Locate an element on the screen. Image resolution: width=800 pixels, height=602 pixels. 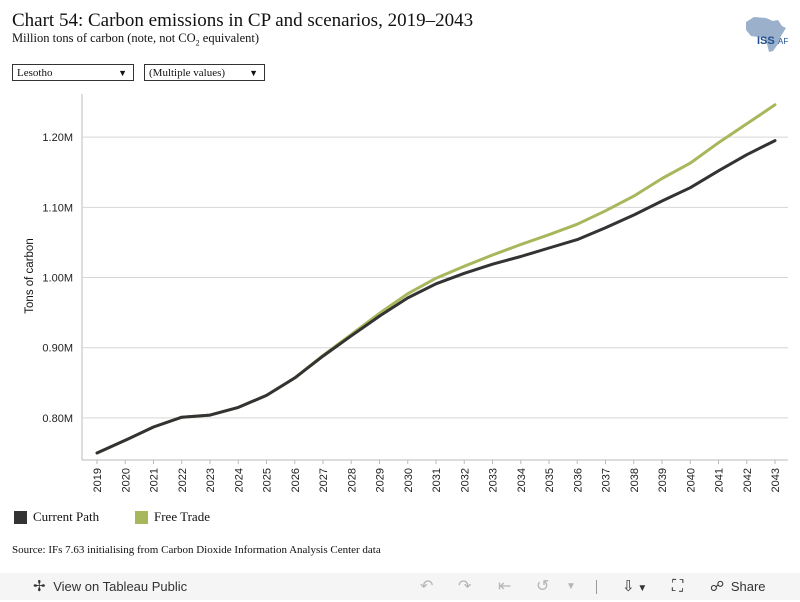
legend-swatch-current-path is located at coordinates (20, 517).